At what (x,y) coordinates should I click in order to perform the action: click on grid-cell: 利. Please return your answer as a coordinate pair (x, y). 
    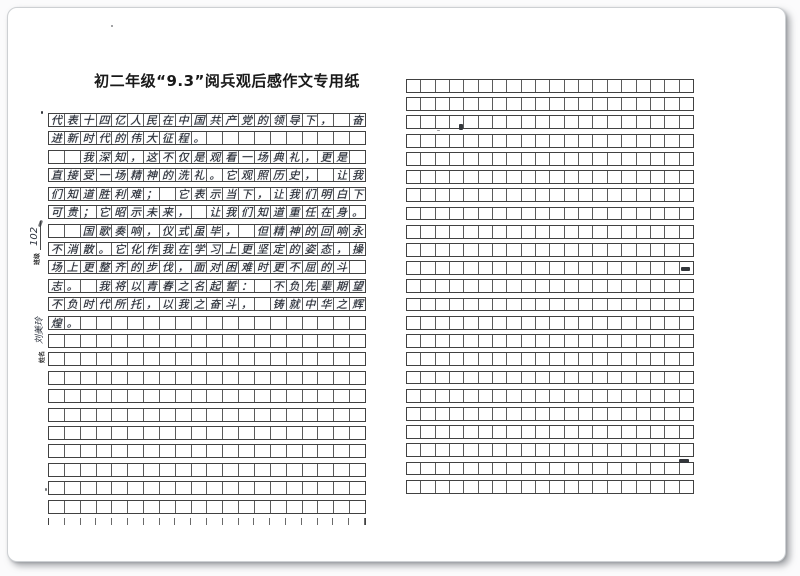
    Looking at the image, I should click on (120, 194).